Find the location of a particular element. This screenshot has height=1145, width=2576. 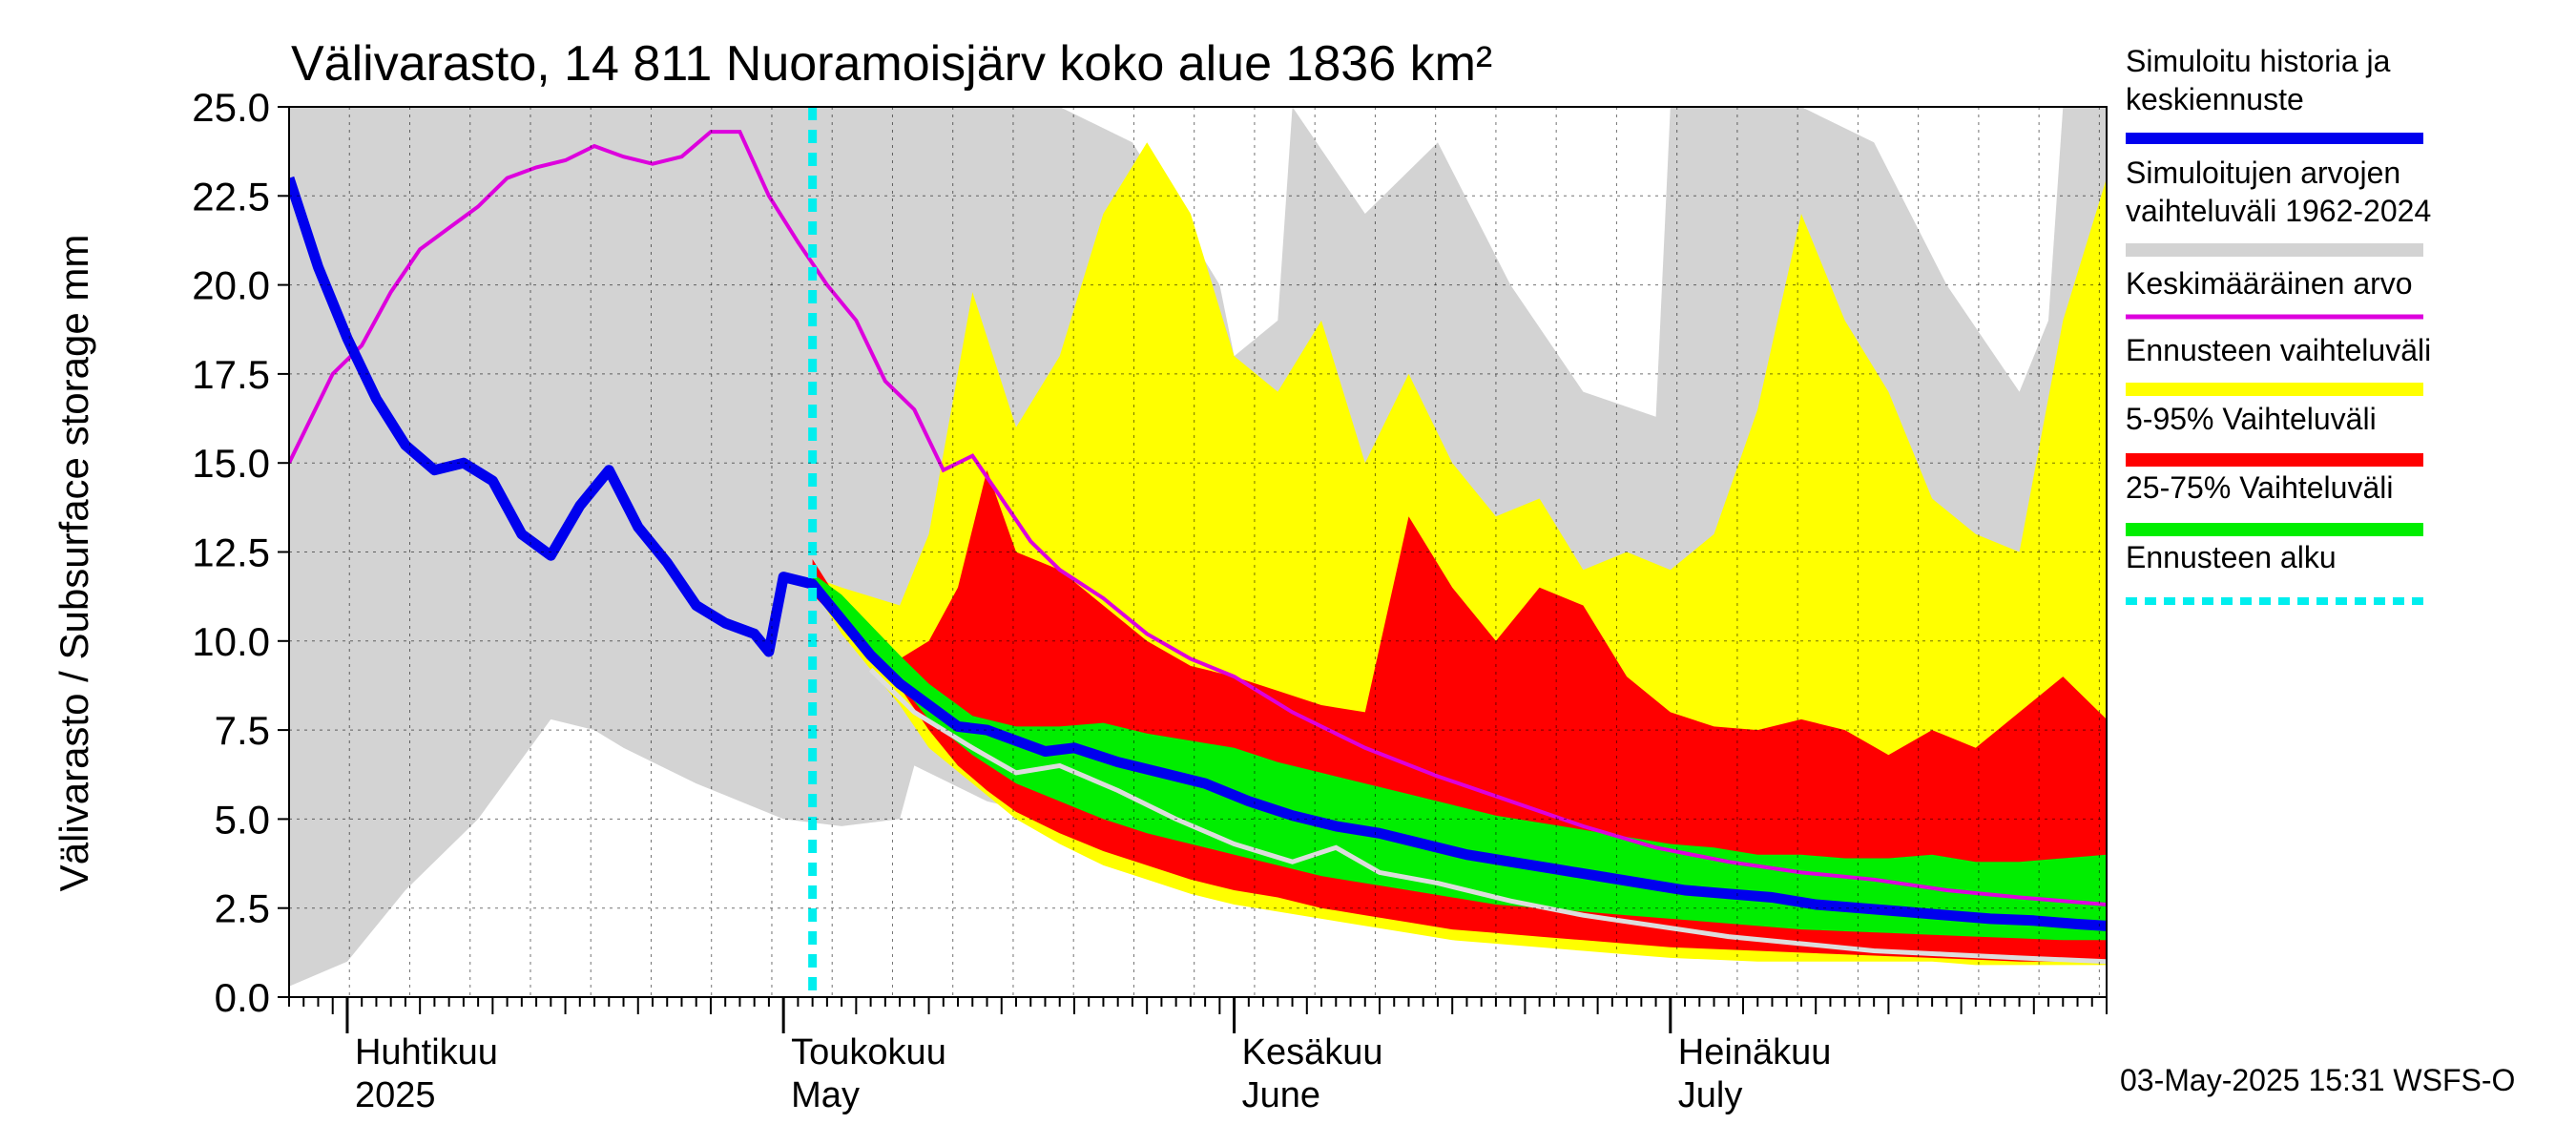

y-tick-label: 22.5 is located at coordinates (231, 197).